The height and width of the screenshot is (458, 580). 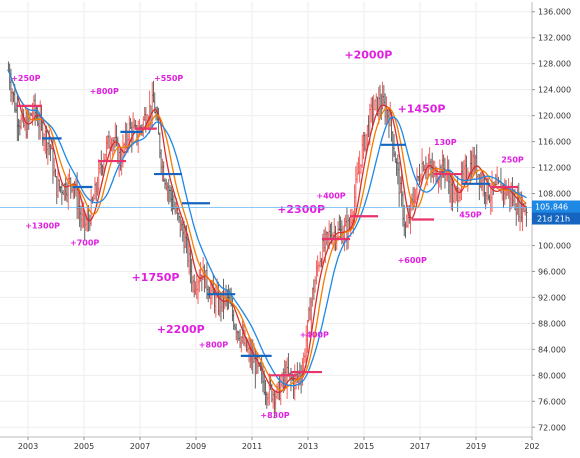 What do you see at coordinates (181, 329) in the screenshot?
I see `annotation-label: +2200P` at bounding box center [181, 329].